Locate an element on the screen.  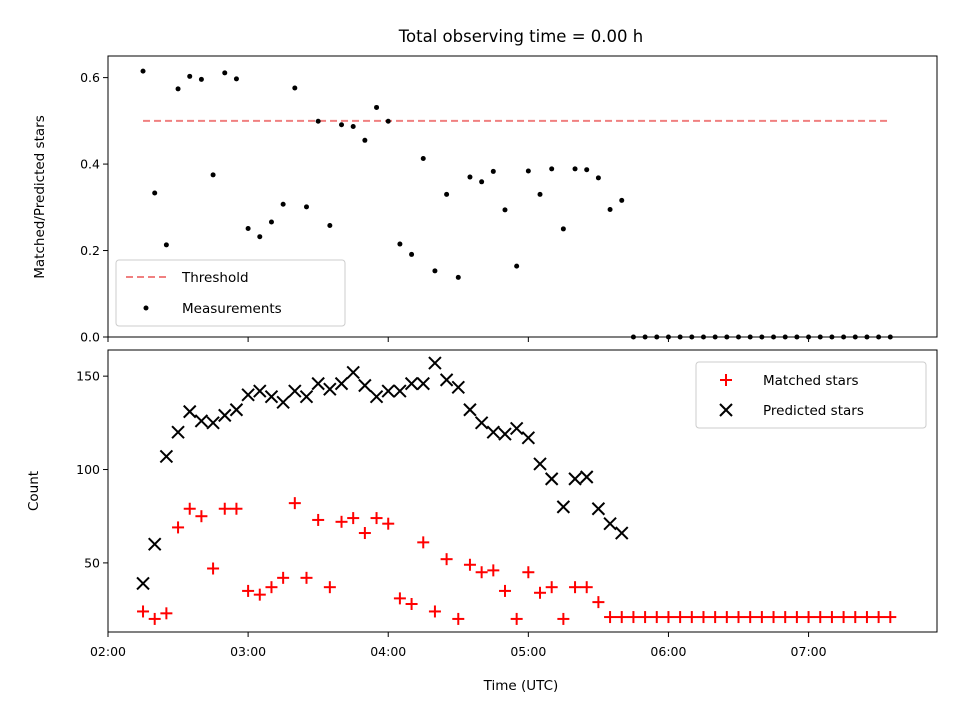
legend-matched-label: Matched stars is located at coordinates (811, 381).